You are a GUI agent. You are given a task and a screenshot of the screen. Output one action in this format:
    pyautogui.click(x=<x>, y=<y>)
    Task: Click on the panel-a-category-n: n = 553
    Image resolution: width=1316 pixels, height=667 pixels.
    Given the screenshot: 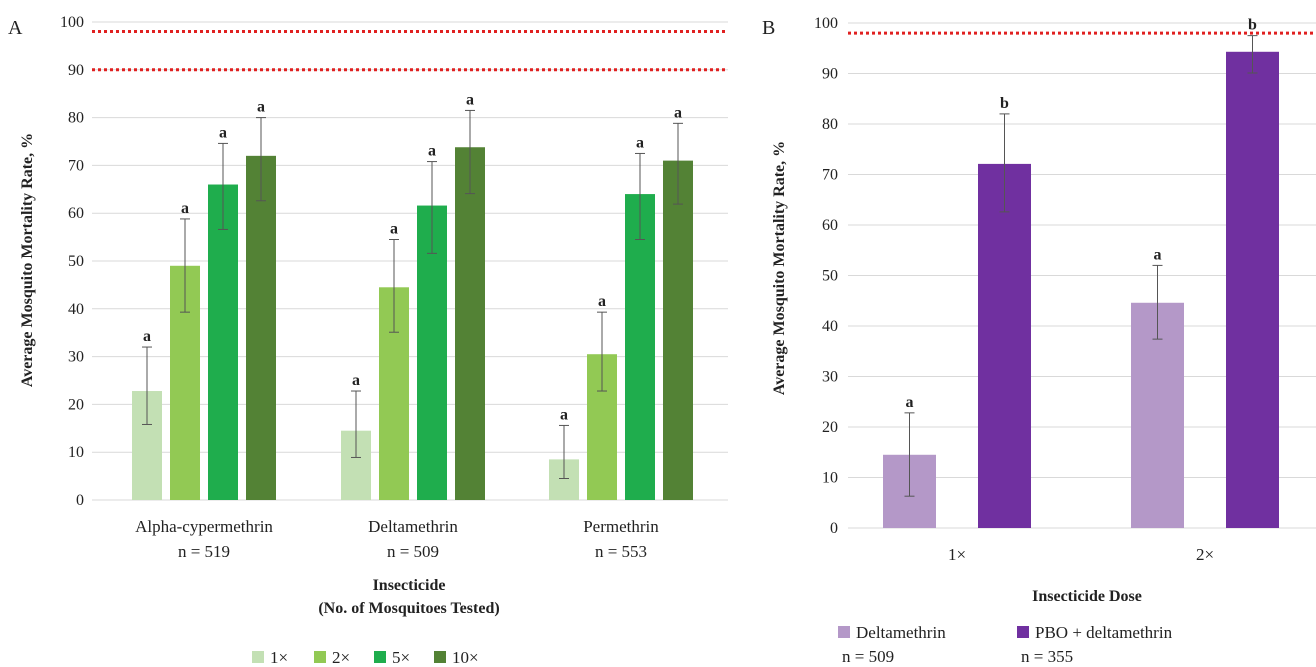 What is the action you would take?
    pyautogui.click(x=621, y=551)
    